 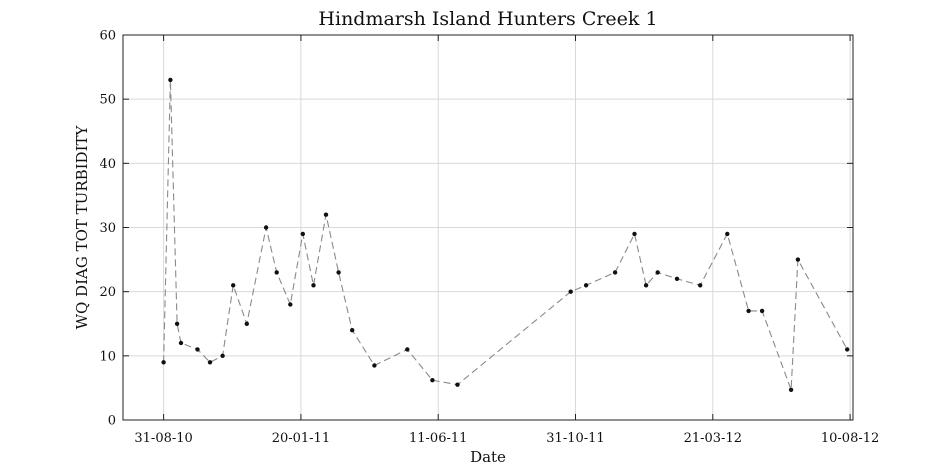 I want to click on x-tick-label: 11-06-11, so click(x=438, y=438).